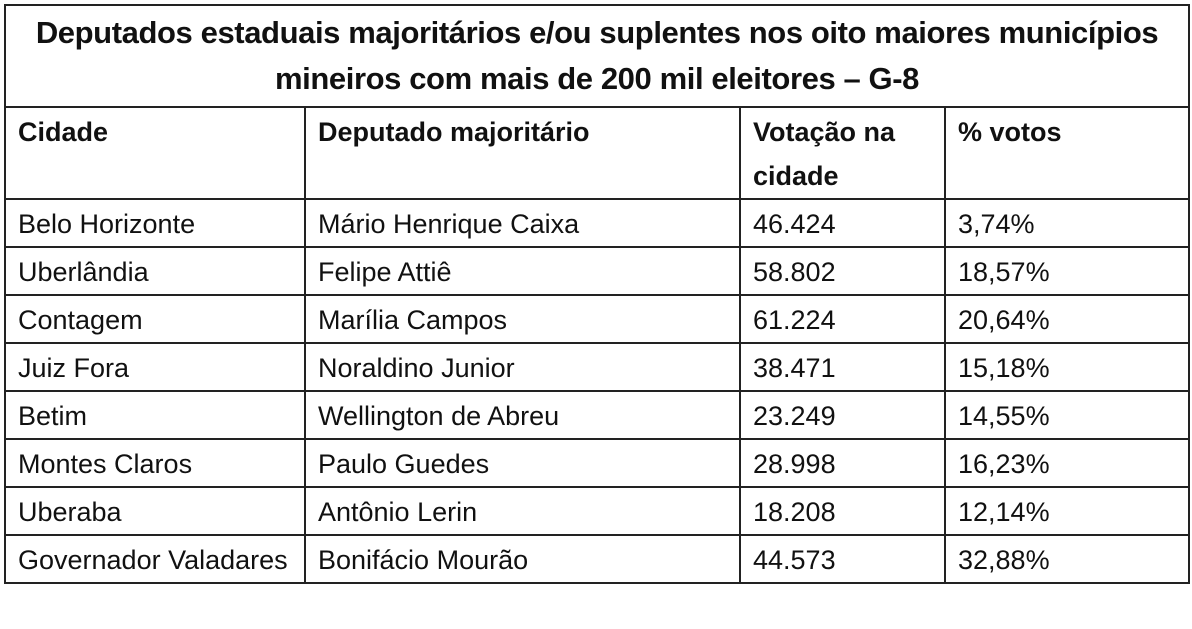 The height and width of the screenshot is (629, 1192). I want to click on table-cell: Montes Claros, so click(155, 463).